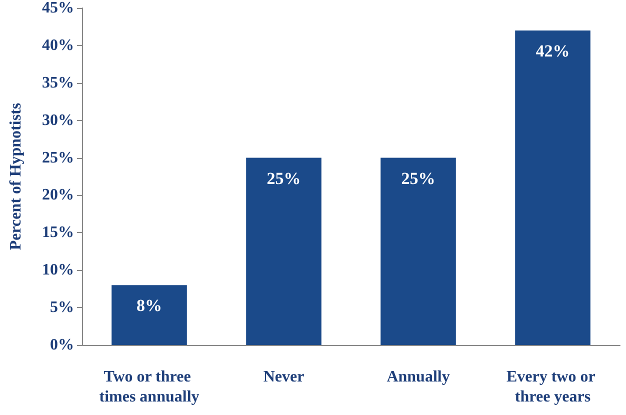 This screenshot has height=415, width=626. What do you see at coordinates (58, 195) in the screenshot?
I see `y-tick-label: 20%` at bounding box center [58, 195].